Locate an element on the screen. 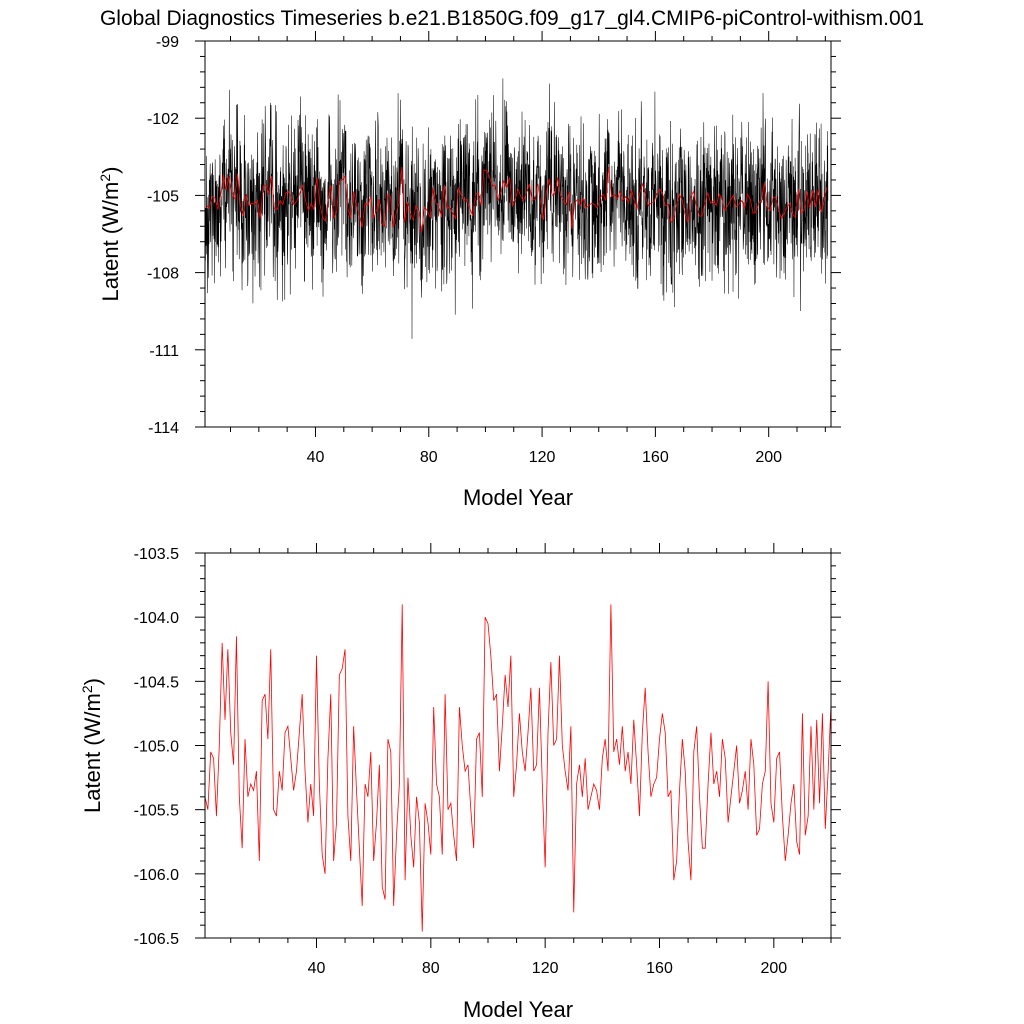 The image size is (1024, 1024). y-tick-label: -106.5 is located at coordinates (156, 939).